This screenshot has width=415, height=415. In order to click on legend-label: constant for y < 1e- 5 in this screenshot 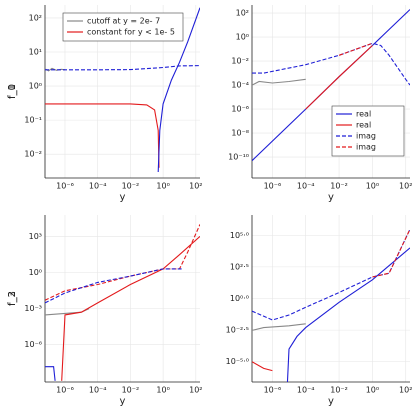, I will do `click(131, 32)`.